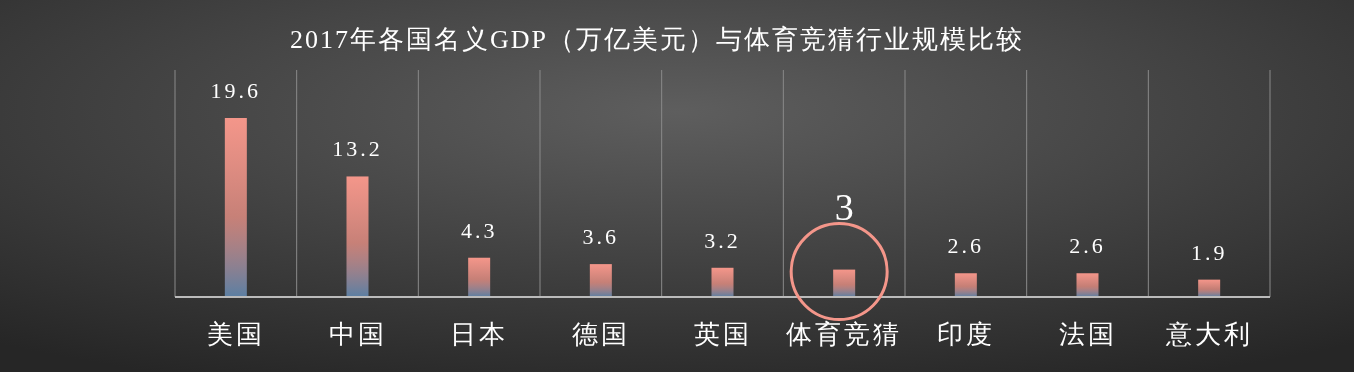 The height and width of the screenshot is (372, 1354). Describe the element at coordinates (601, 237) in the screenshot. I see `data-label: 3.6` at that location.